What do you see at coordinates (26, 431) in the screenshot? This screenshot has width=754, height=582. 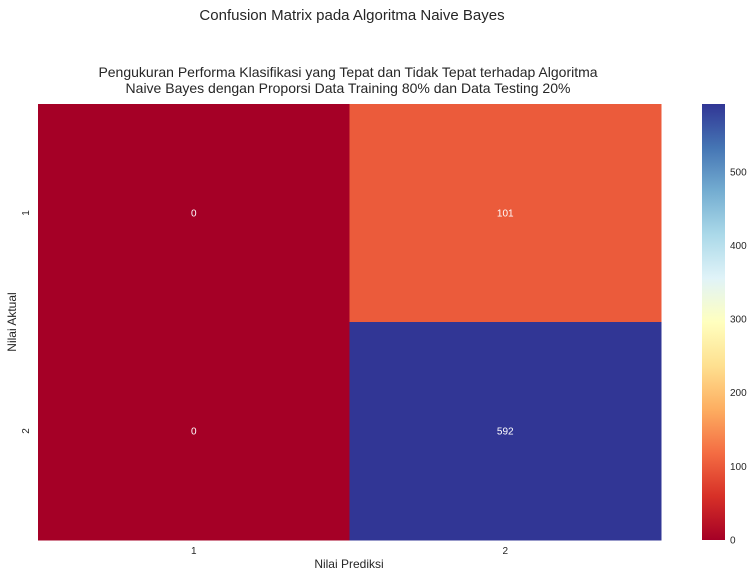 I see `y-tick-label-2: 2` at bounding box center [26, 431].